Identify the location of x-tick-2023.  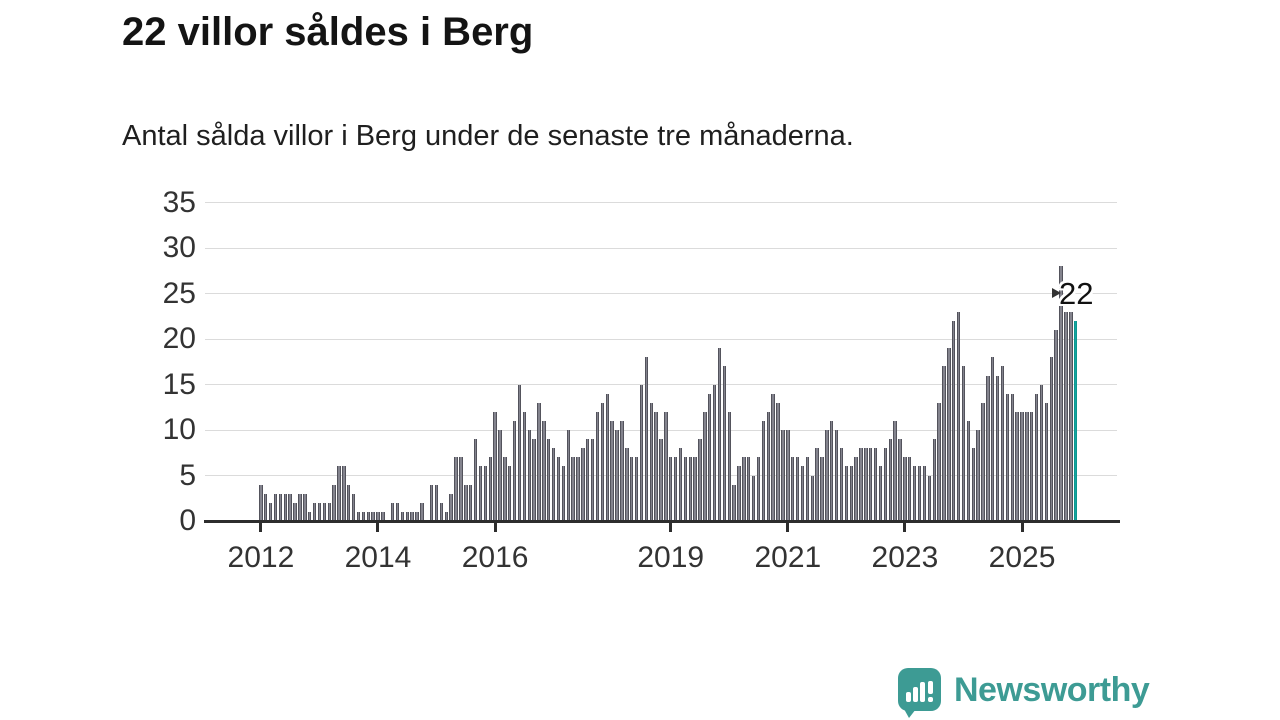
(905, 527).